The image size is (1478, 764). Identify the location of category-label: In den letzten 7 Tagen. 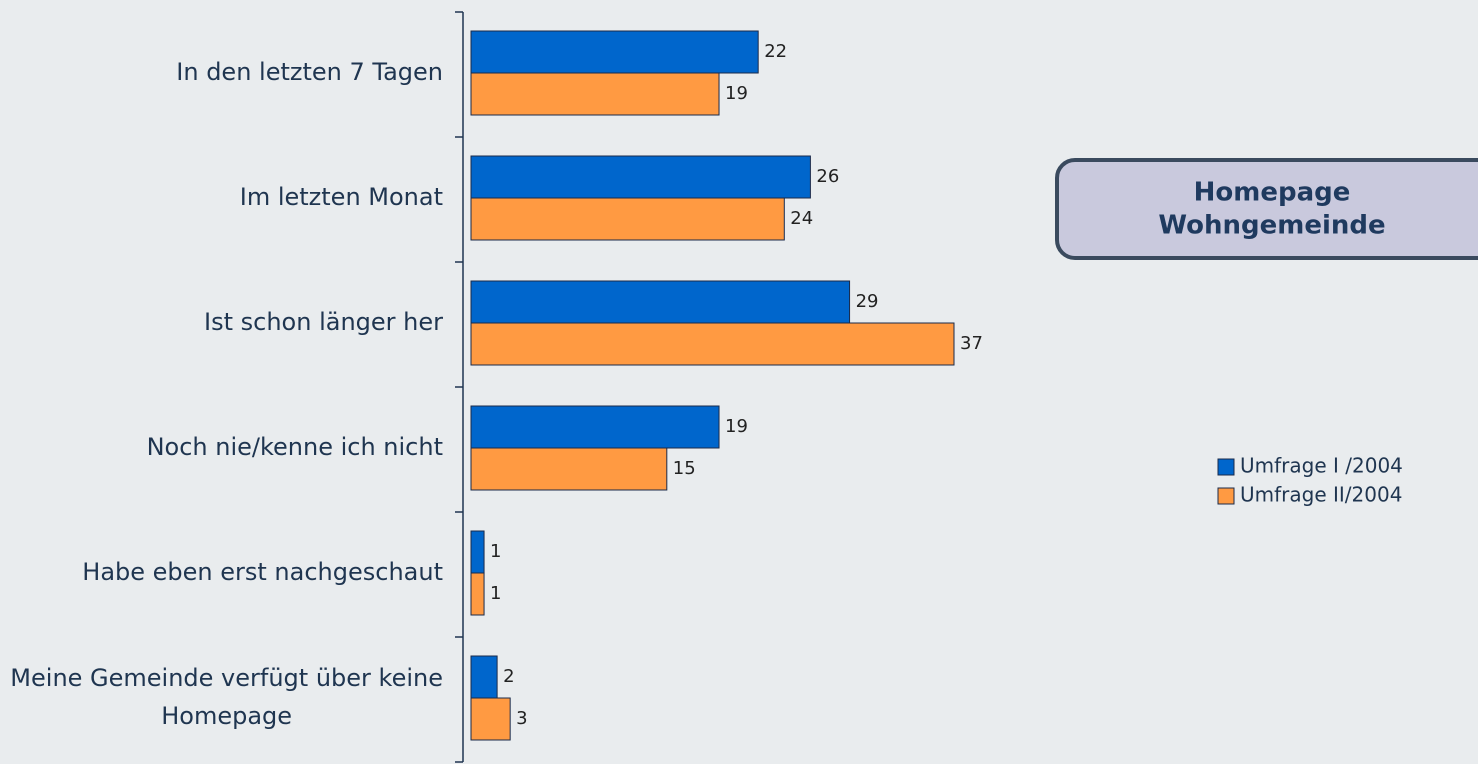
(309, 72).